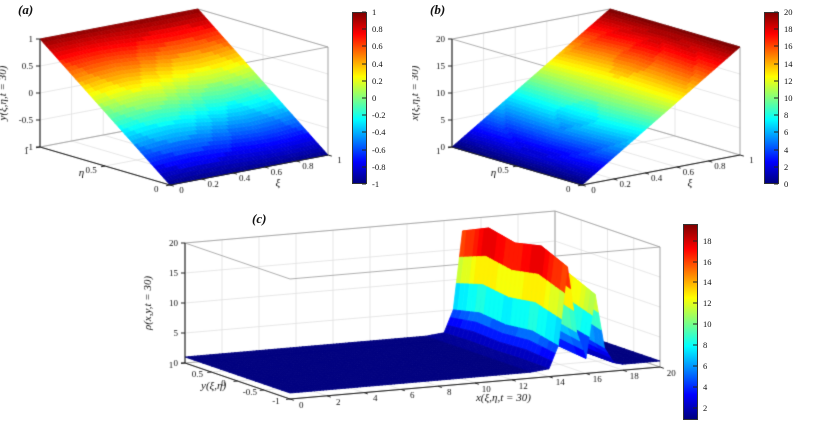  Describe the element at coordinates (259, 218) in the screenshot. I see `panel-label-c: (c)` at that location.